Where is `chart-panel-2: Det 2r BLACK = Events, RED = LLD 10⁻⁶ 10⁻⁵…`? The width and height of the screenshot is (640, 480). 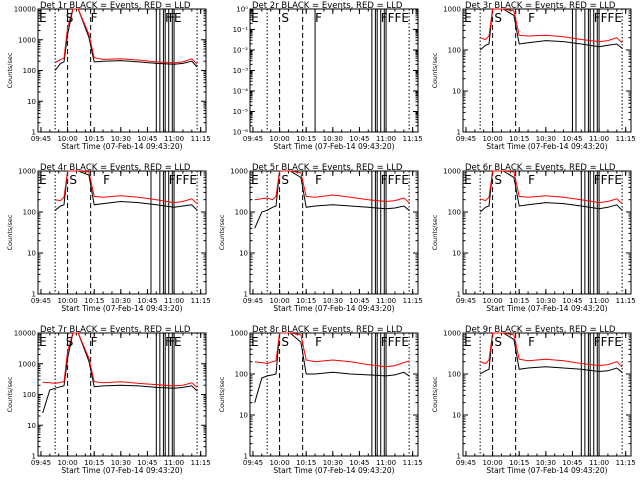 chart-panel-2: Det 2r BLACK = Events, RED = LLD 10⁻⁶ 10⁻⁵… is located at coordinates (328, 76).